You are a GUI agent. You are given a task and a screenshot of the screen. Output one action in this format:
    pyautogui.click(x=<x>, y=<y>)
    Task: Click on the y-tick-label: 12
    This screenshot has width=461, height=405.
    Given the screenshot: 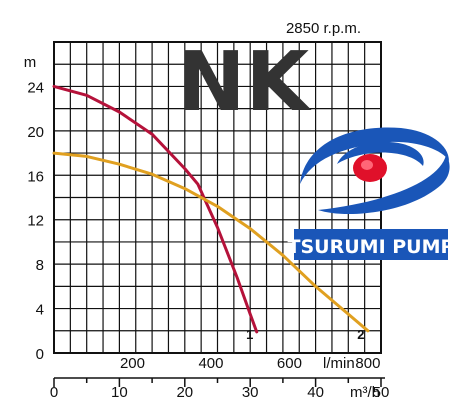 What is the action you would take?
    pyautogui.click(x=35, y=221)
    